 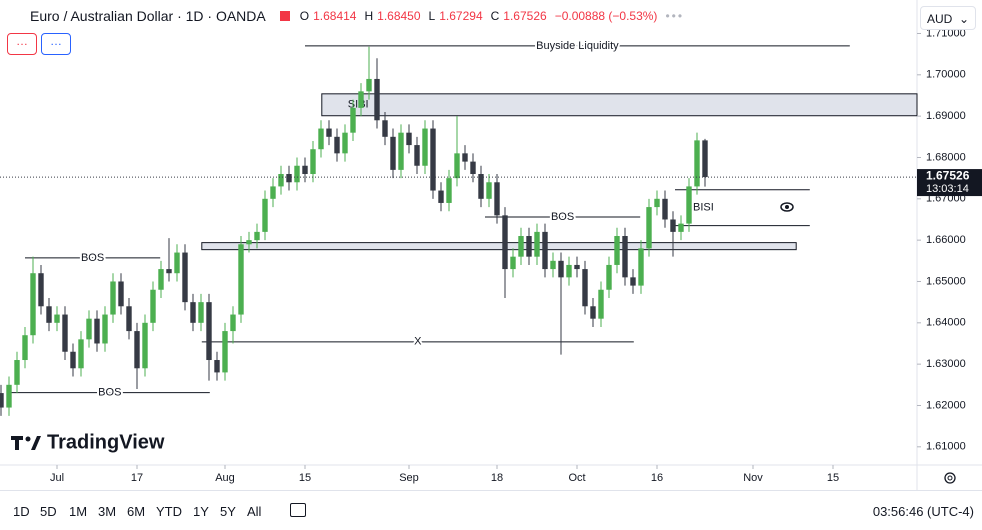 What do you see at coordinates (399, 16) in the screenshot?
I see `ohlc-value: 1.68450` at bounding box center [399, 16].